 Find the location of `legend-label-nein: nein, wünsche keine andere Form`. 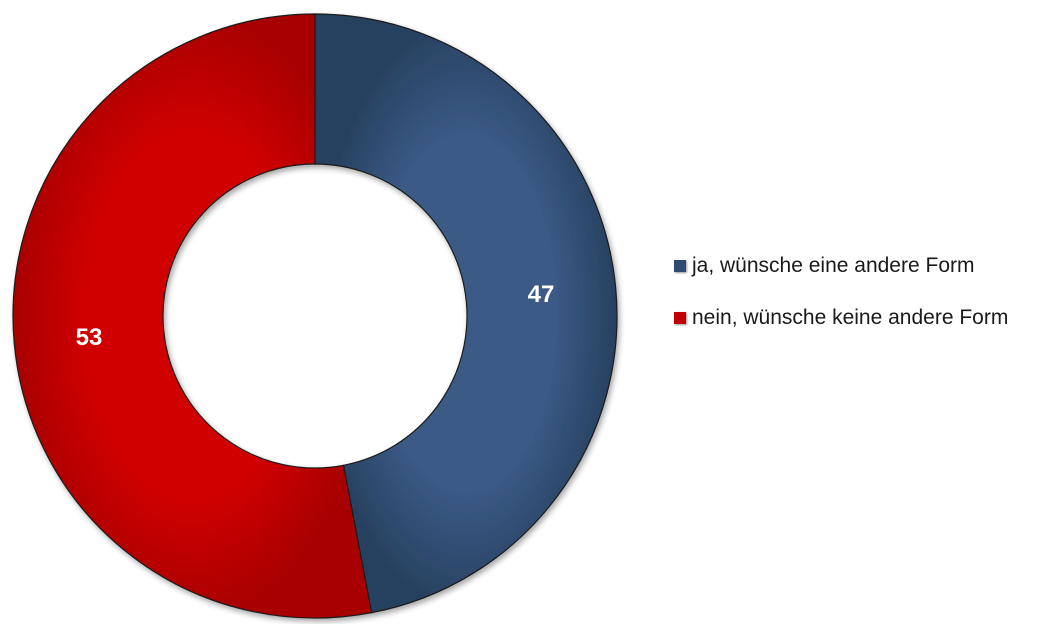

legend-label-nein: nein, wünsche keine andere Form is located at coordinates (850, 317).